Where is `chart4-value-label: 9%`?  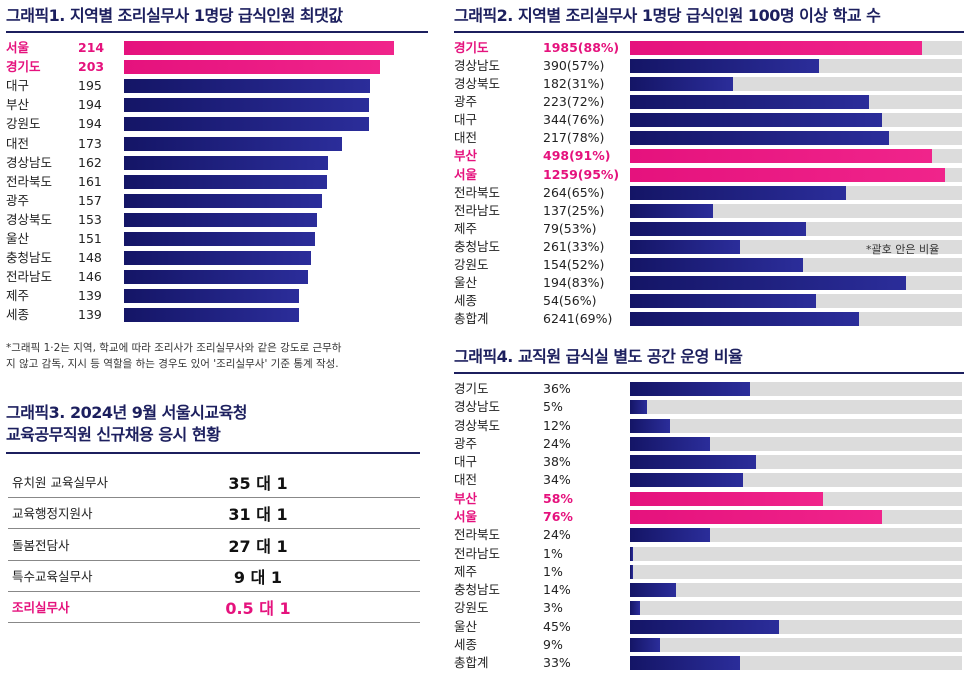
chart4-value-label: 9% is located at coordinates (553, 644).